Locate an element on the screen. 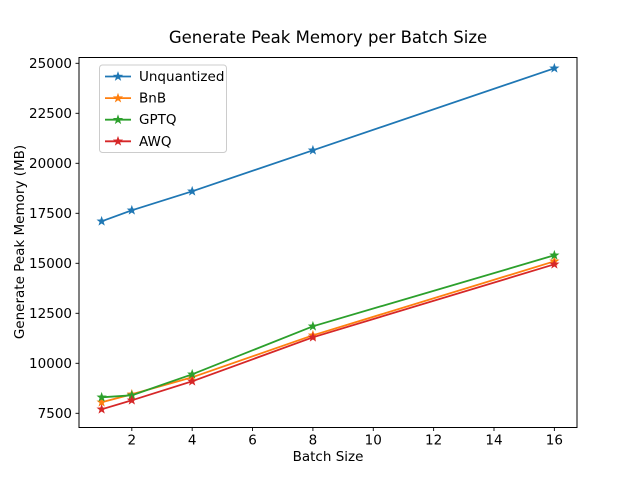 This screenshot has width=640, height=480. x-tick-label: 6 is located at coordinates (252, 441).